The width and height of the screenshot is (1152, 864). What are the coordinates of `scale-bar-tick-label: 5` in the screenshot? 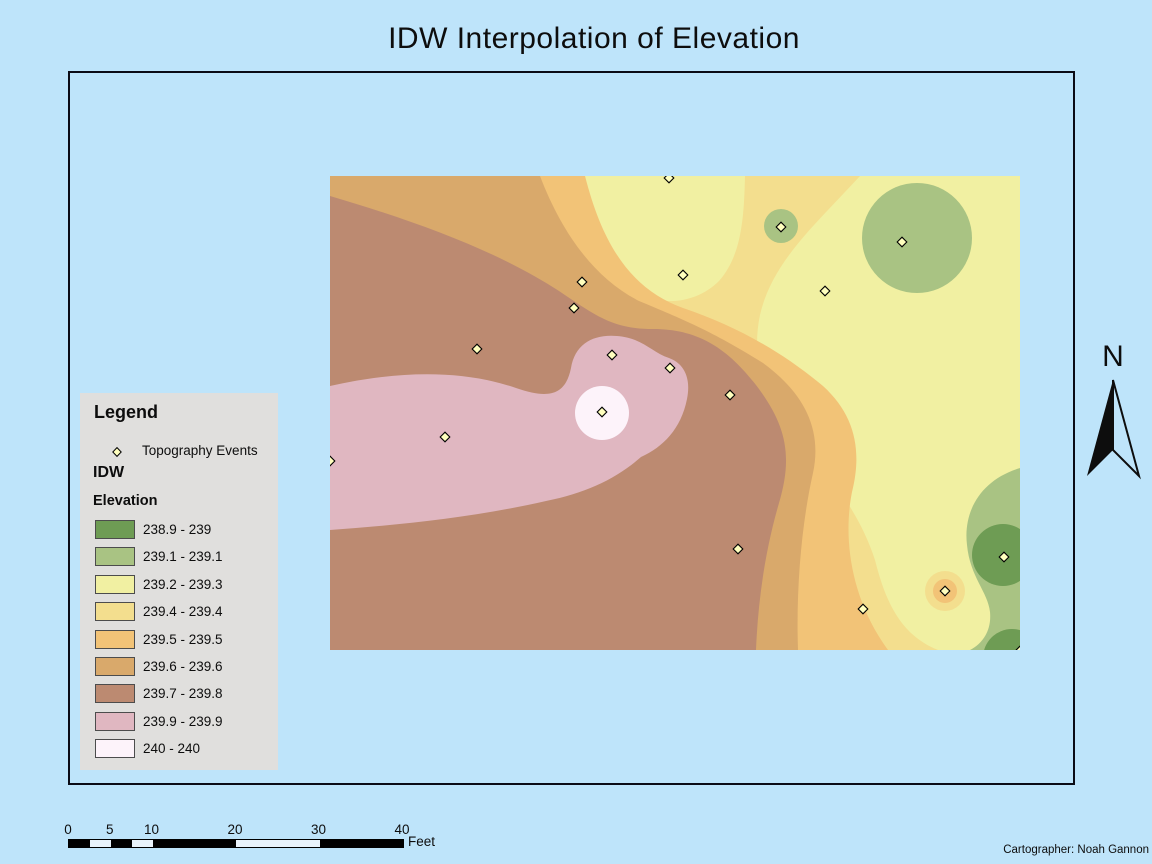 It's located at (109, 829).